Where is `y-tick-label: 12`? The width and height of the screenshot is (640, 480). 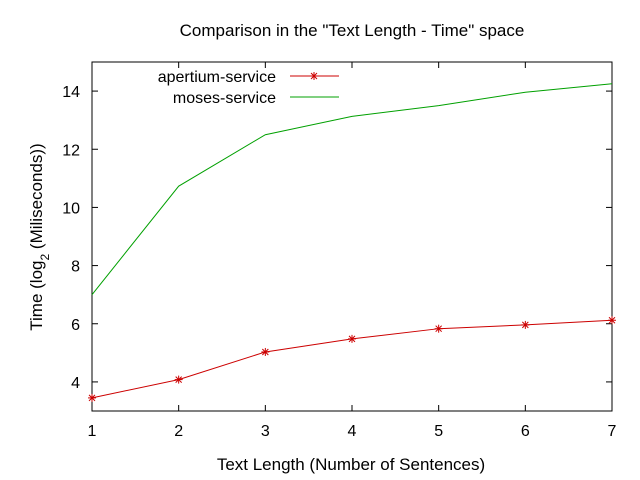 y-tick-label: 12 is located at coordinates (71, 150).